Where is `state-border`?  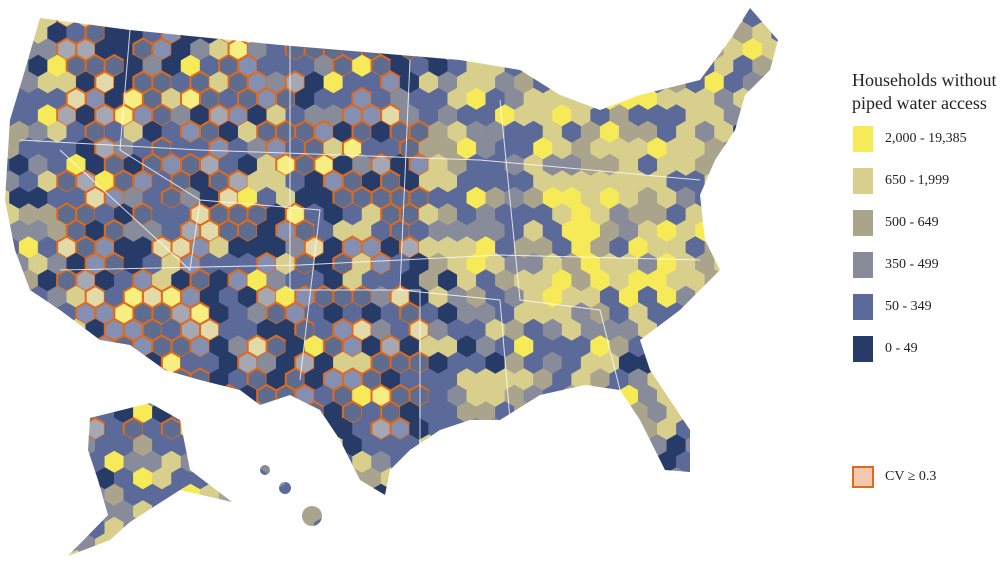 state-border is located at coordinates (560, 245).